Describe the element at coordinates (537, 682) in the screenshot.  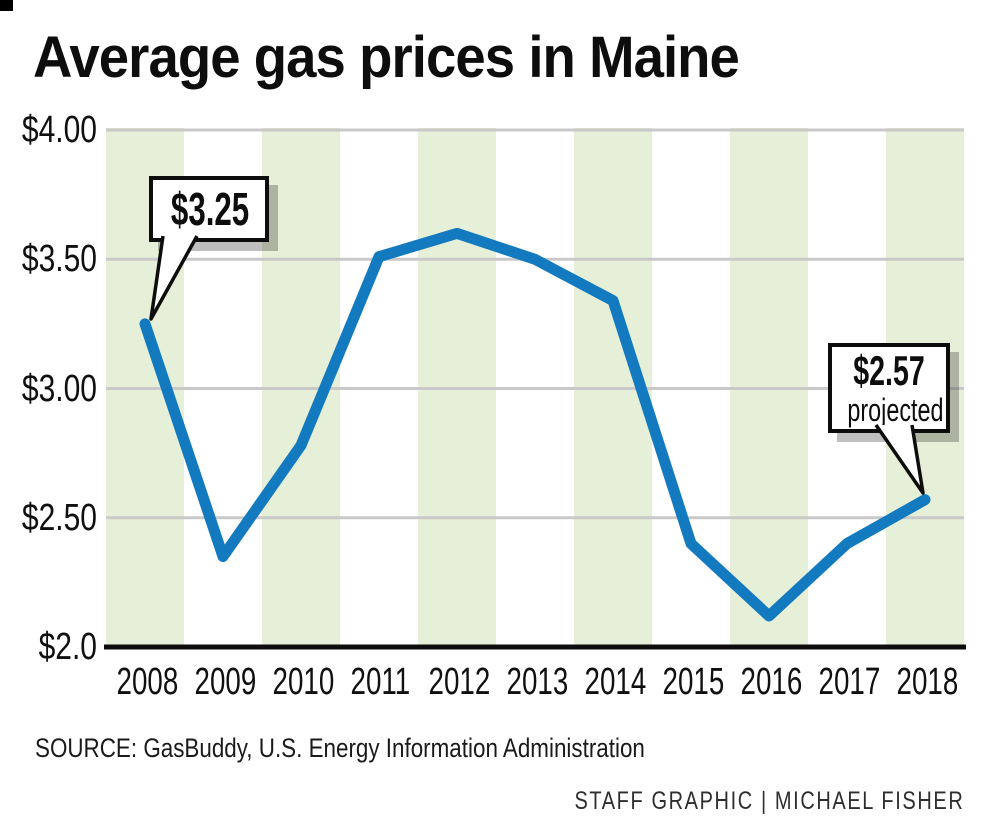
I see `x-tick-2013: 2013` at that location.